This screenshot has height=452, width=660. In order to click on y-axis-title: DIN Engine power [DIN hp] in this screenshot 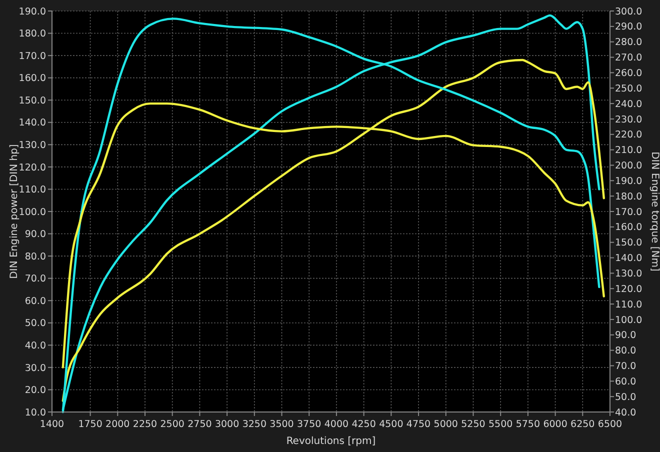, I will do `click(14, 211)`.